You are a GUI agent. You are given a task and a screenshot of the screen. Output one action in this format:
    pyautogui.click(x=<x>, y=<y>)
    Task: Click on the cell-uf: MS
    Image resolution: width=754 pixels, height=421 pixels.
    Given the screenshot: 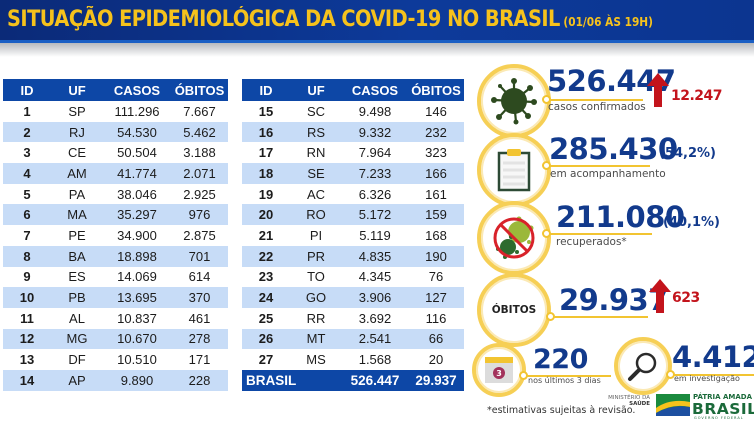 What is the action you would take?
    pyautogui.click(x=316, y=360)
    